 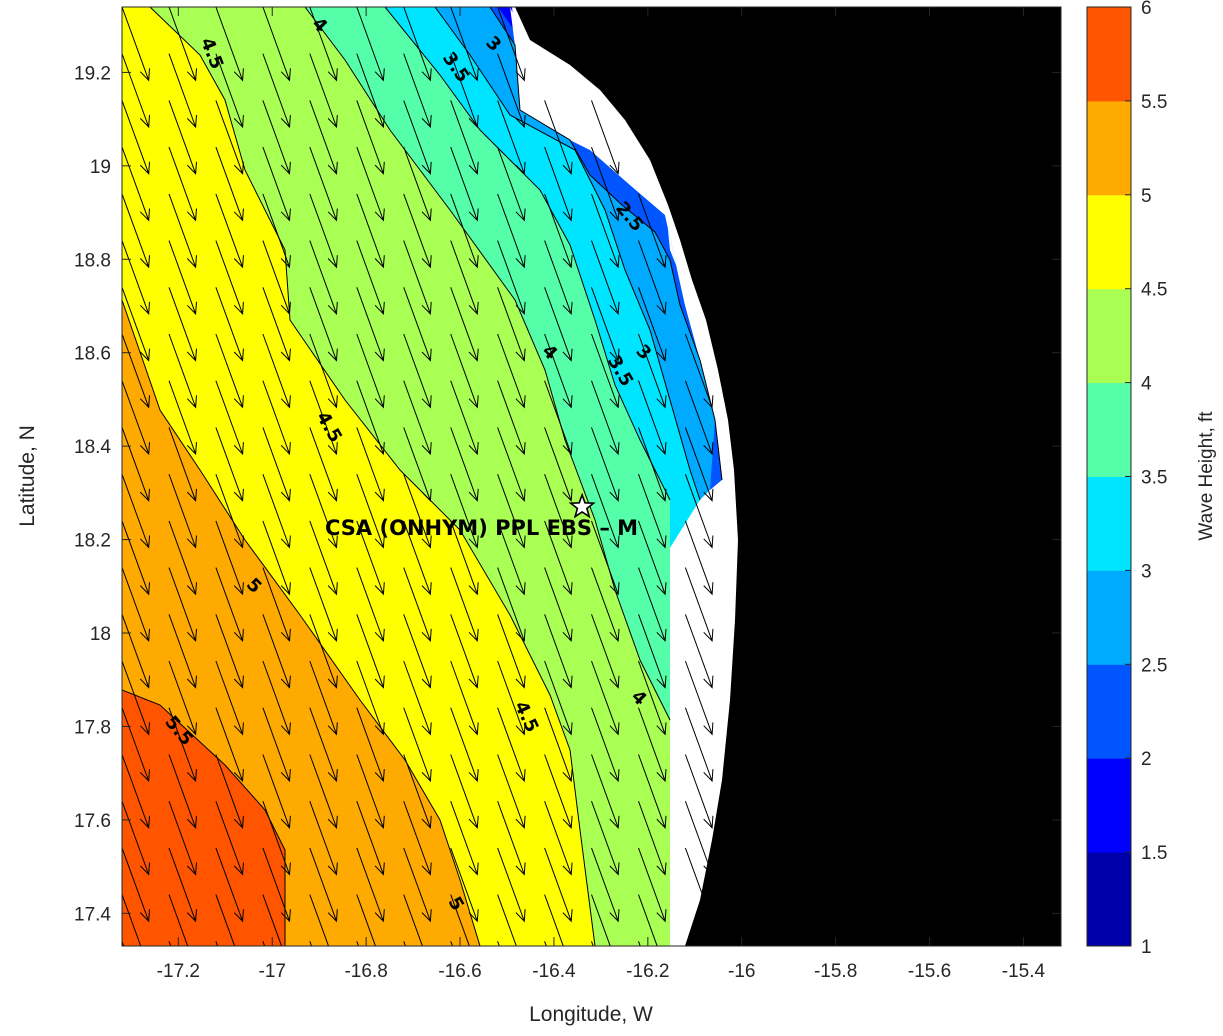 I want to click on band-1.5-2, so click(x=506, y=18).